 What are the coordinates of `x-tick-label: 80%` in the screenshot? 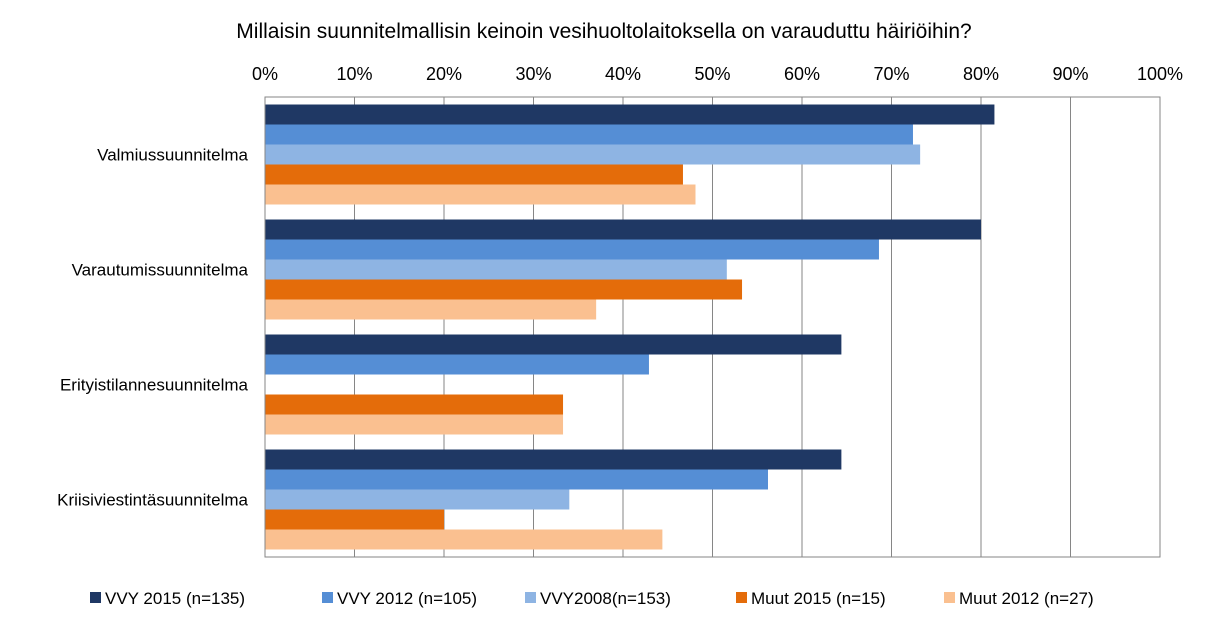 It's located at (981, 74).